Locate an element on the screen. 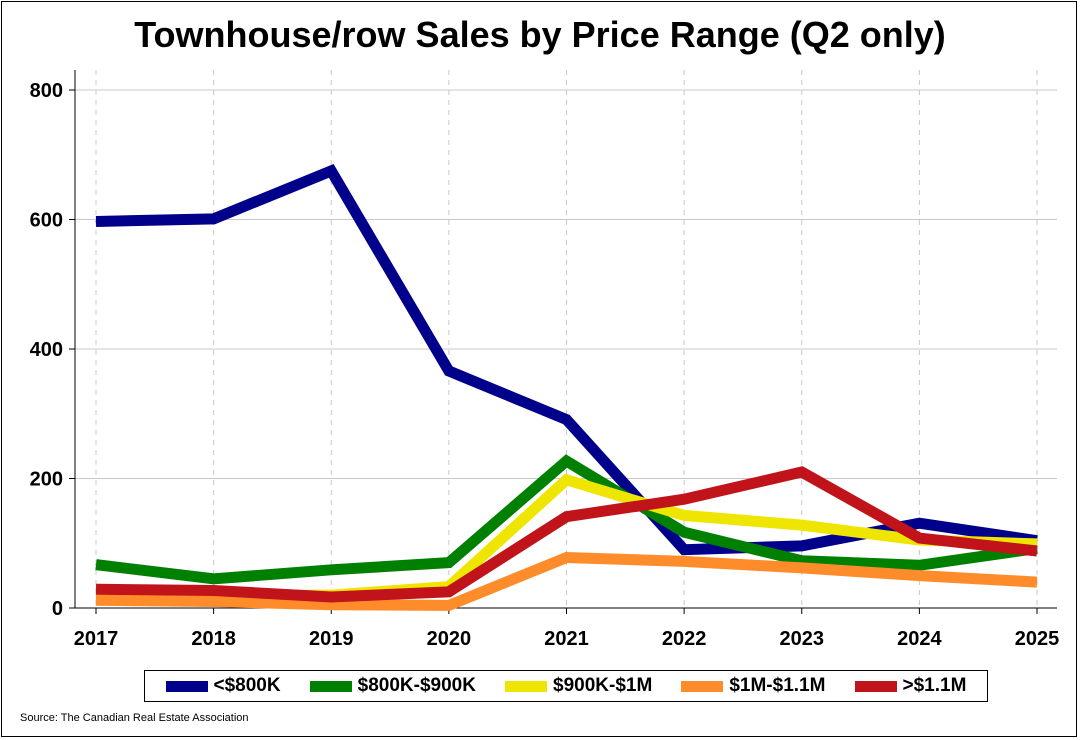 The height and width of the screenshot is (740, 1080). legend-item: $900K-$1M is located at coordinates (578, 686).